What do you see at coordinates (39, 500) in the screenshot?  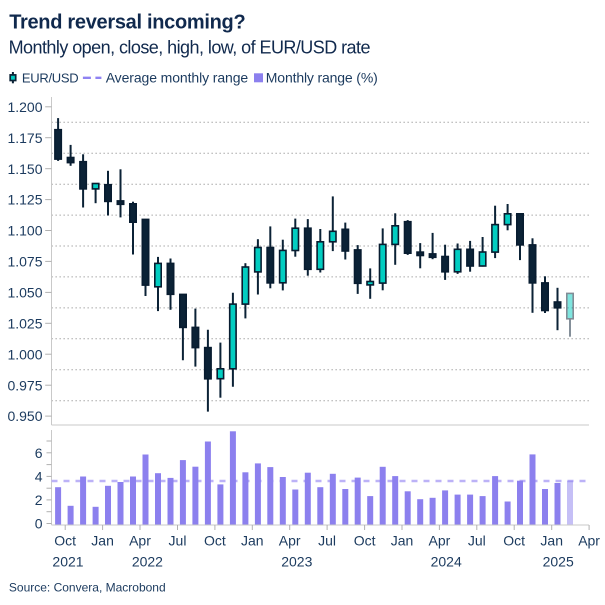 I see `svg-text: 2` at bounding box center [39, 500].